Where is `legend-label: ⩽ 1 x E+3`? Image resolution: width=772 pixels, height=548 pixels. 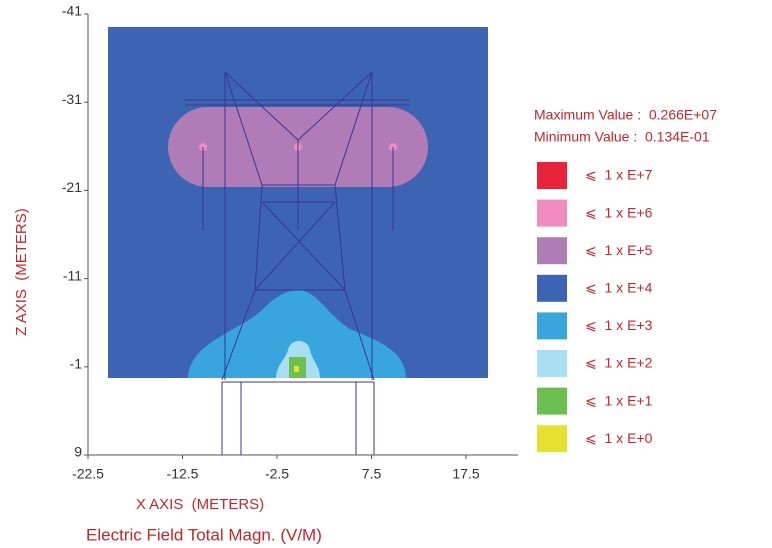
legend-label: ⩽ 1 x E+3 is located at coordinates (619, 325).